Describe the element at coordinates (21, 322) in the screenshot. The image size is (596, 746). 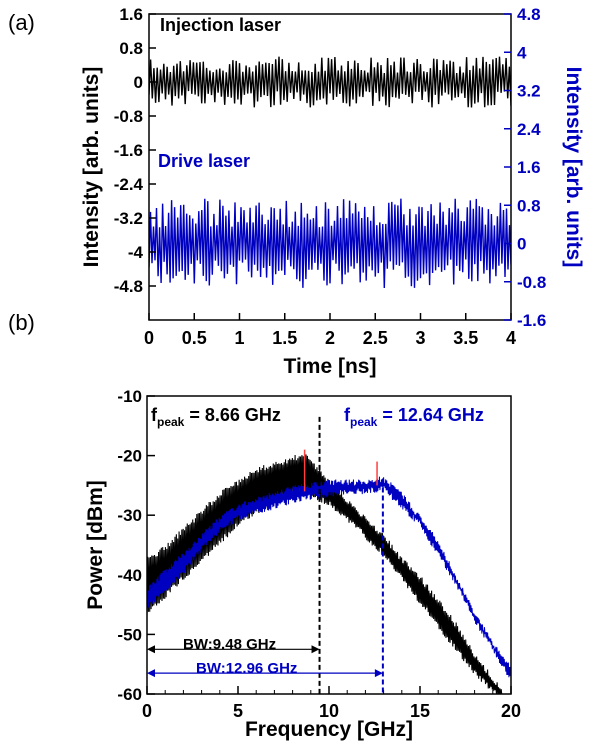
I see `panel-b-label: (b)` at that location.